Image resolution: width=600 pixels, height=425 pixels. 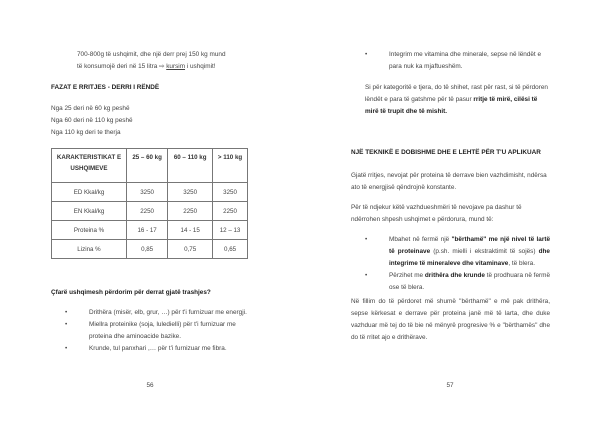 What do you see at coordinates (484, 251) in the screenshot?
I see `text: (p.sh. mielli i ekstraktimit të sojës)` at bounding box center [484, 251].